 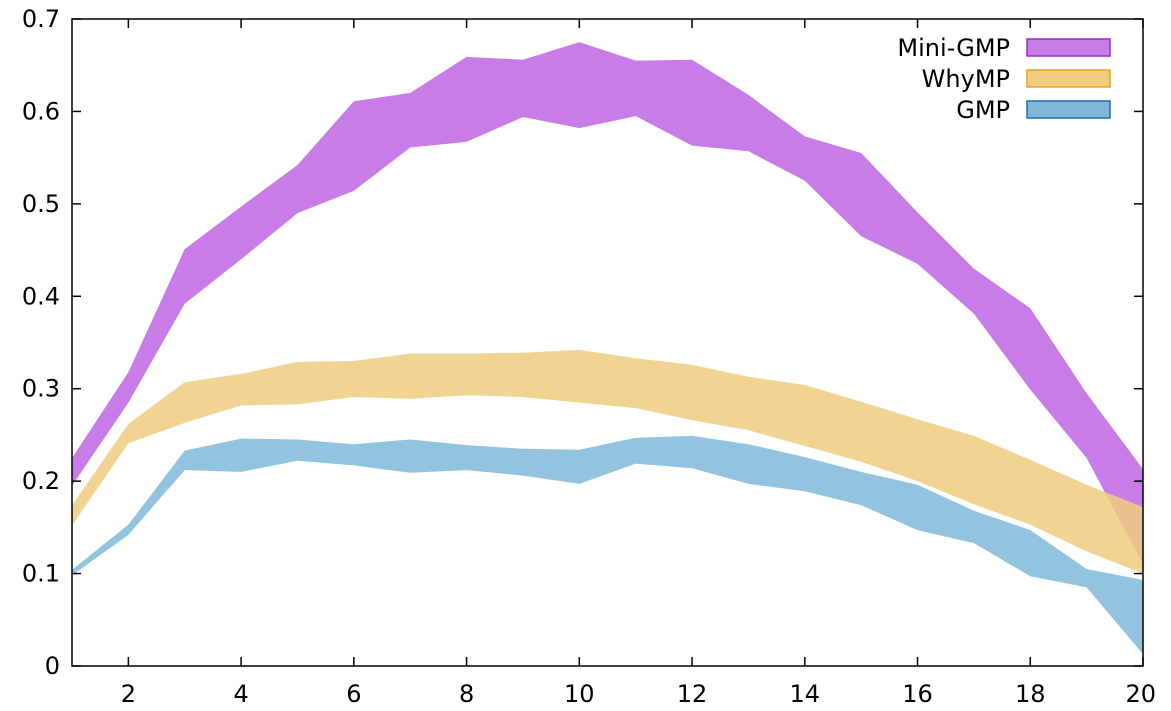 What do you see at coordinates (579, 694) in the screenshot?
I see `x-tick-label: 10` at bounding box center [579, 694].